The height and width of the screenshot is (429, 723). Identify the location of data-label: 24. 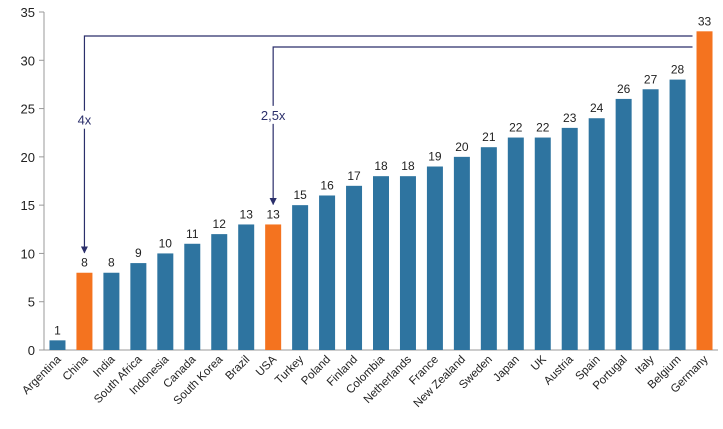
(597, 108).